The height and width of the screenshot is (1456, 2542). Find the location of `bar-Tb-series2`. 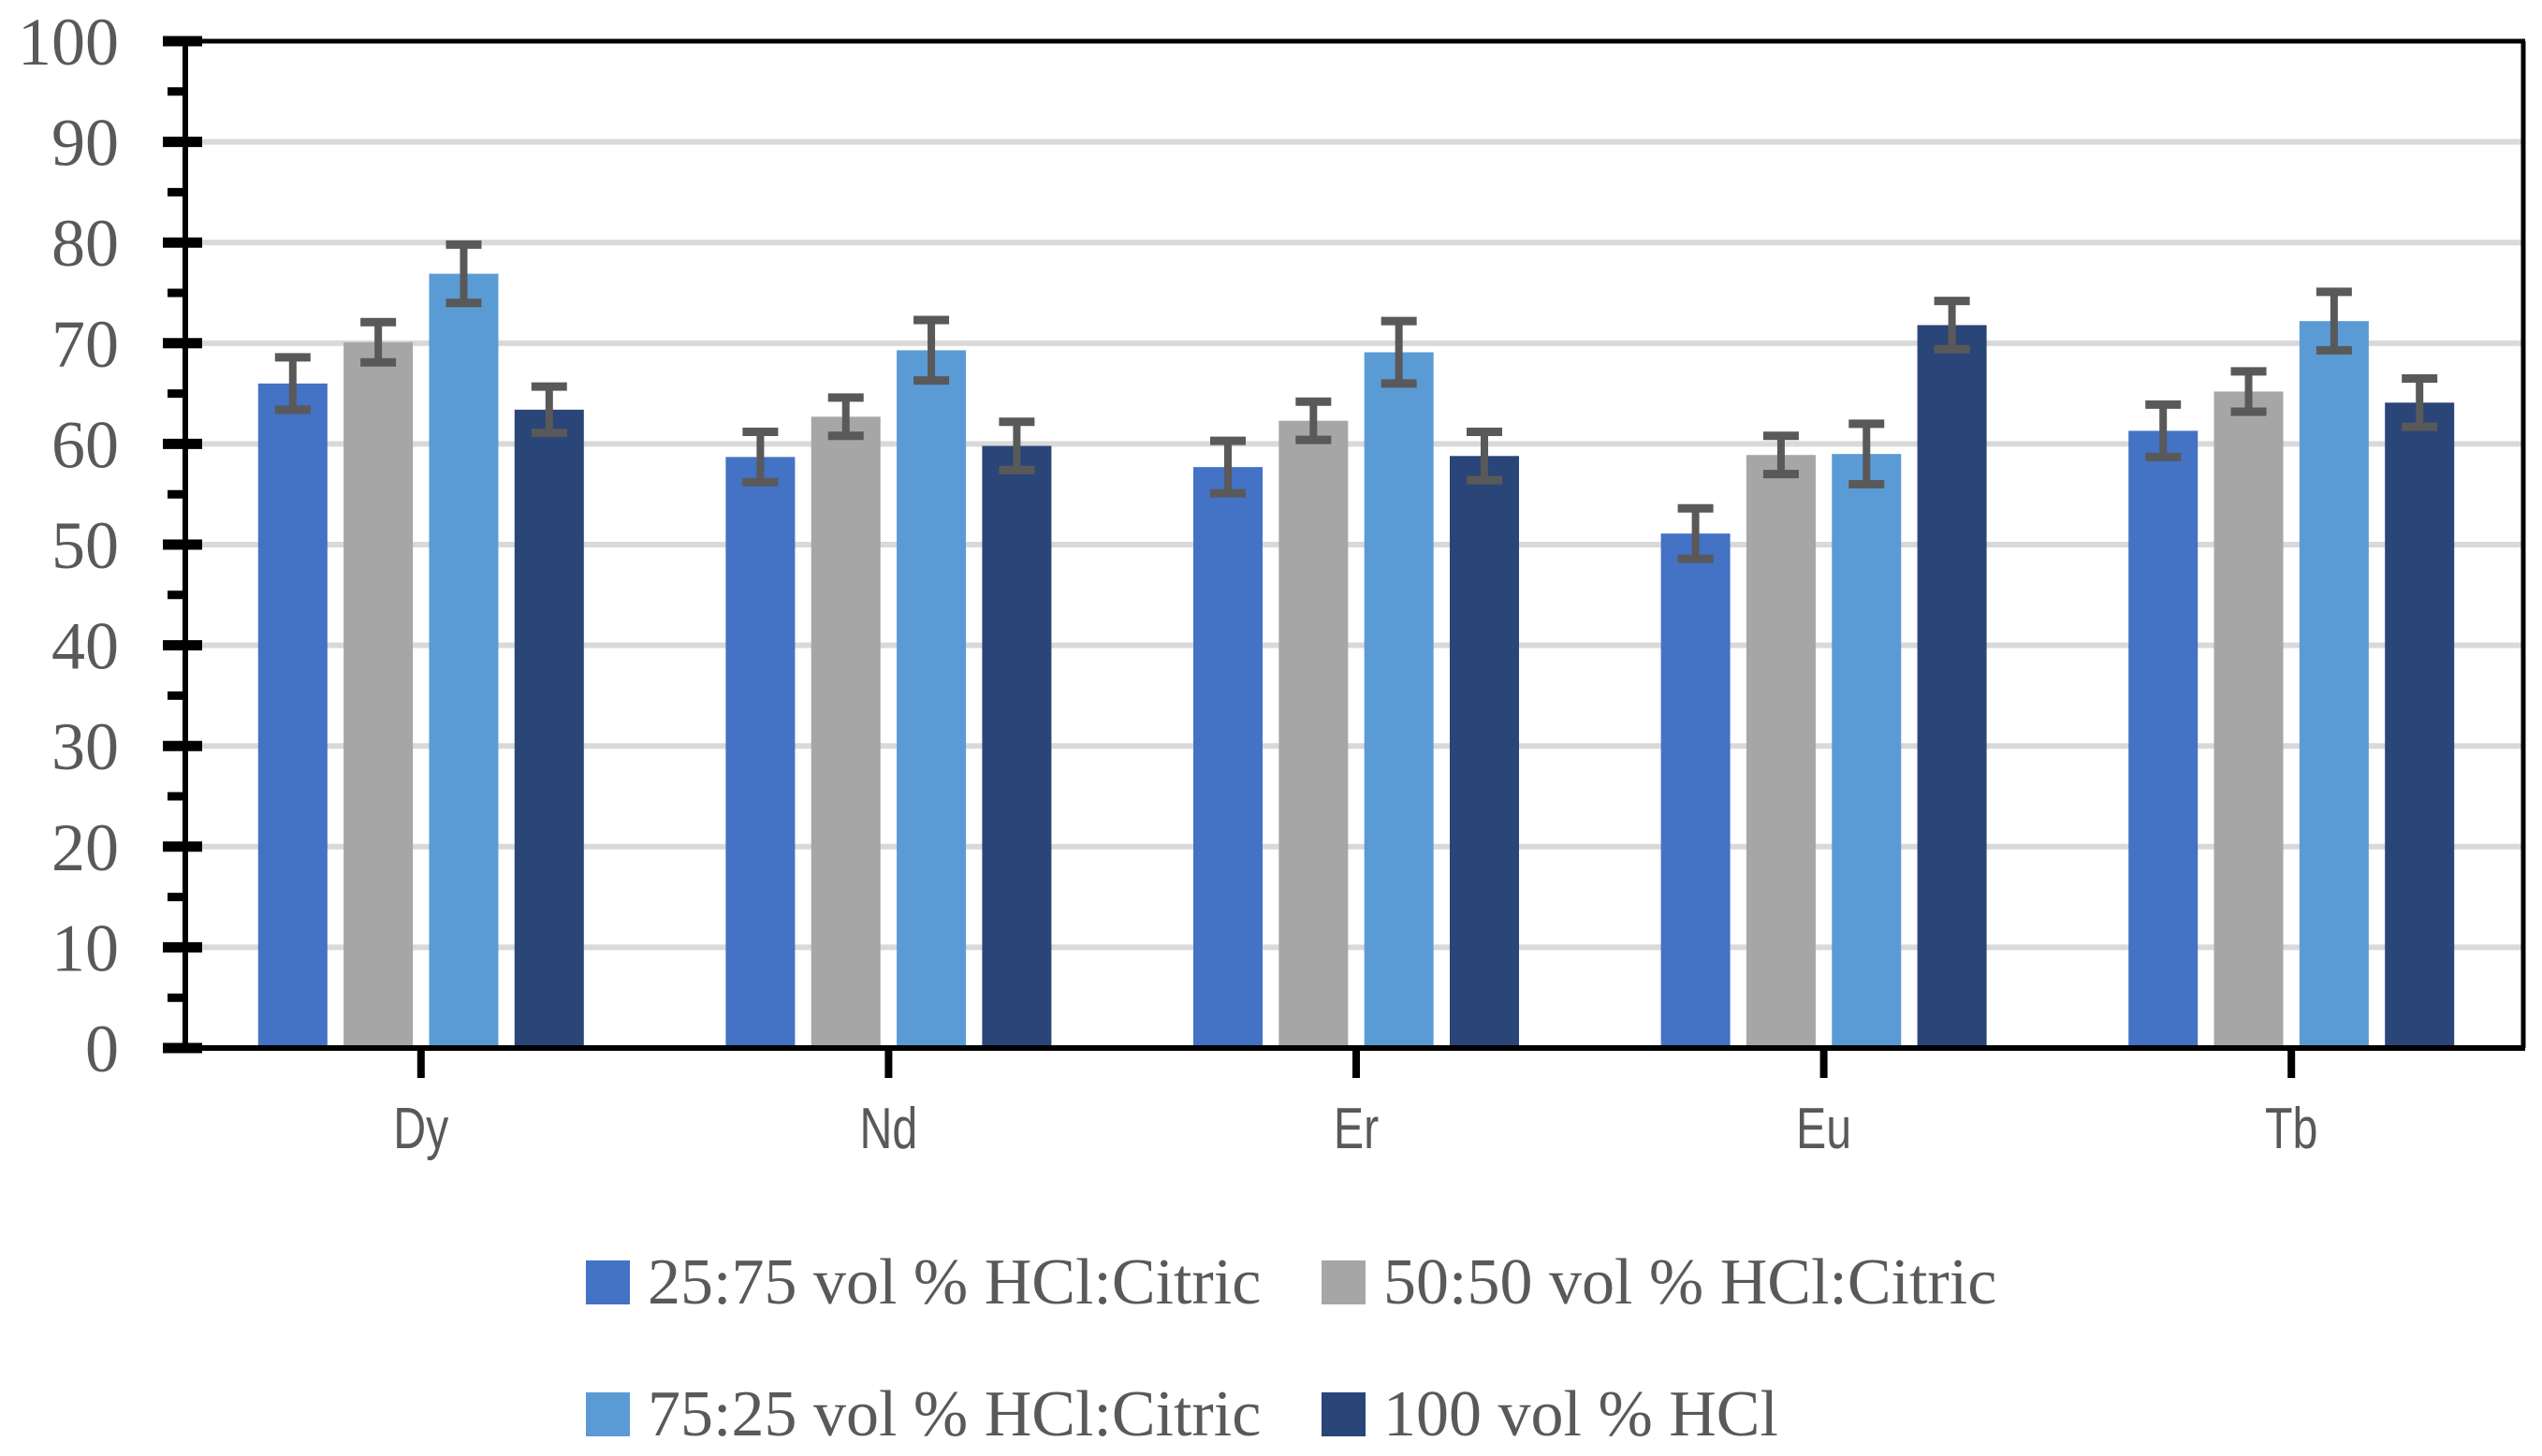

bar-Tb-series2 is located at coordinates (2248, 719).